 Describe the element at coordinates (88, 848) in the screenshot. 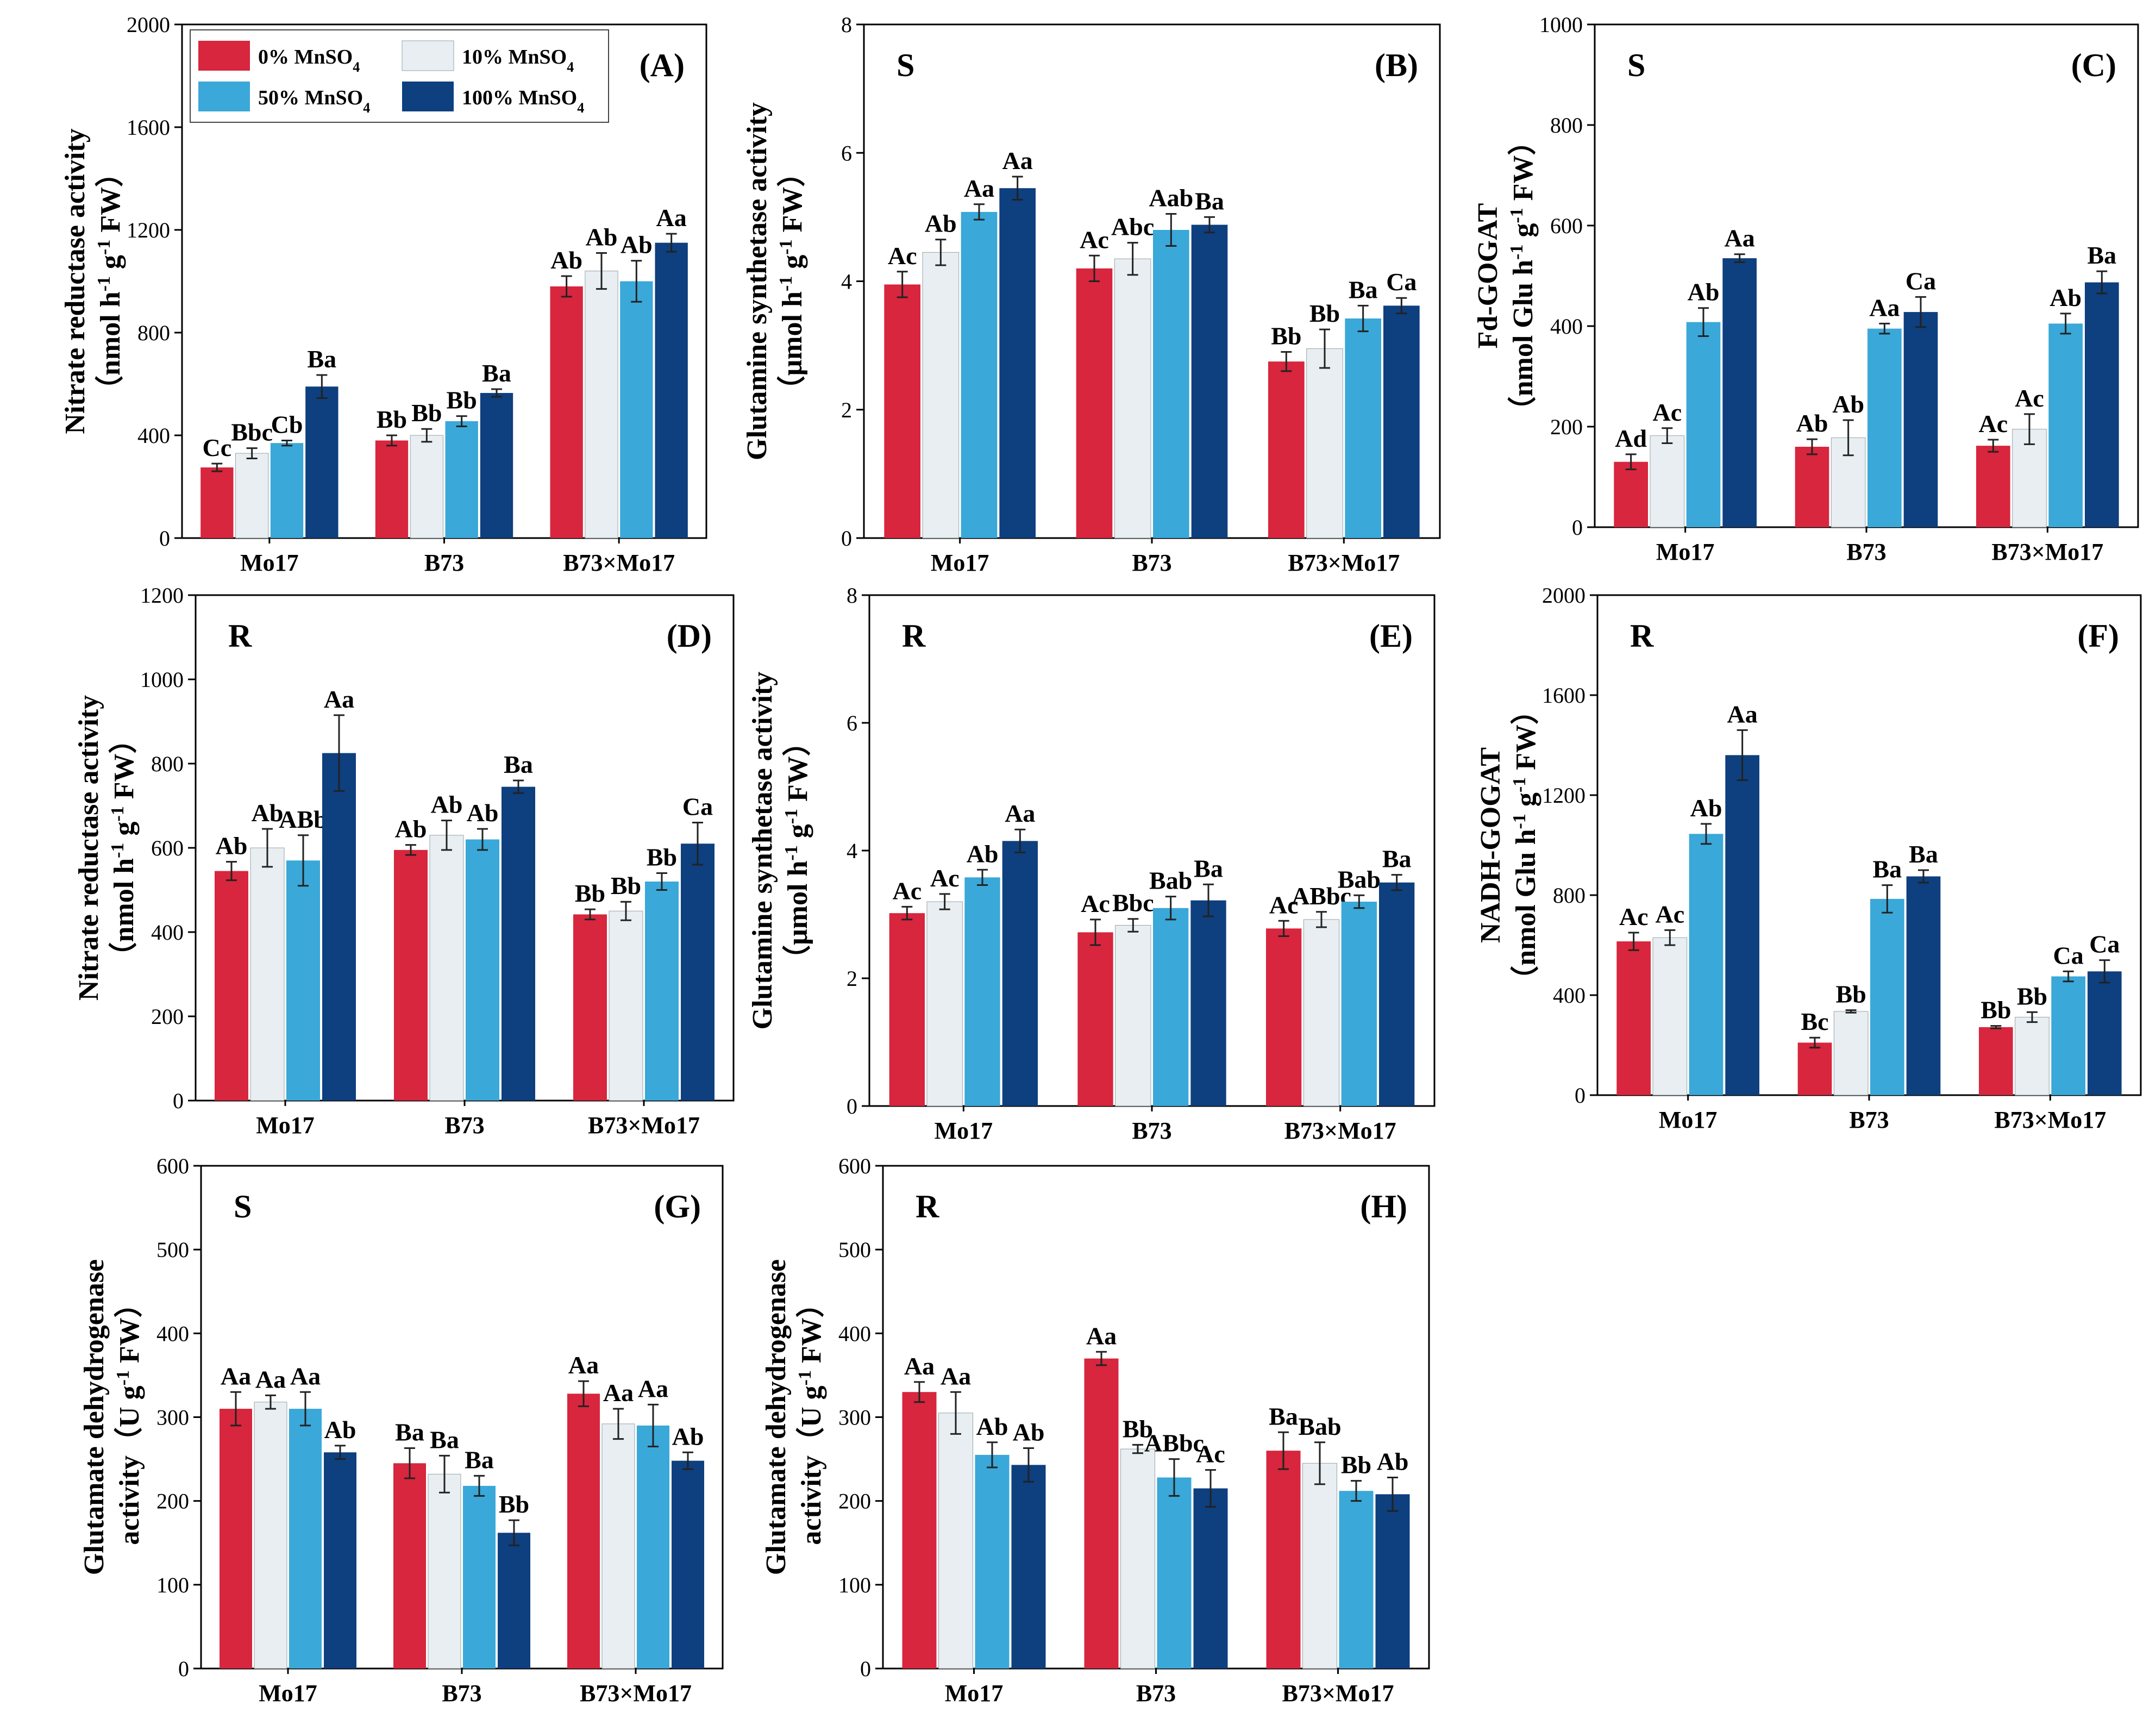

I see `y-axis-title: Nitrate reductase activity` at that location.